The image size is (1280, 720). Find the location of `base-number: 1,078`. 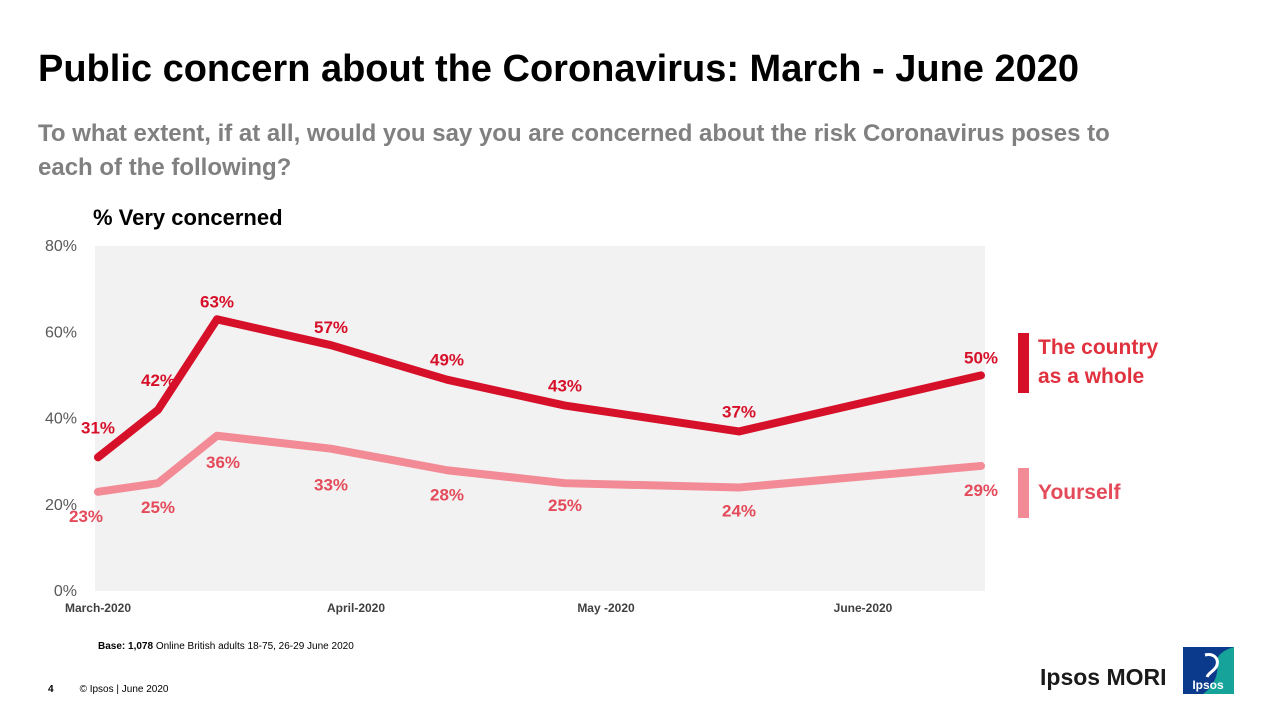

base-number: 1,078 is located at coordinates (141, 646).